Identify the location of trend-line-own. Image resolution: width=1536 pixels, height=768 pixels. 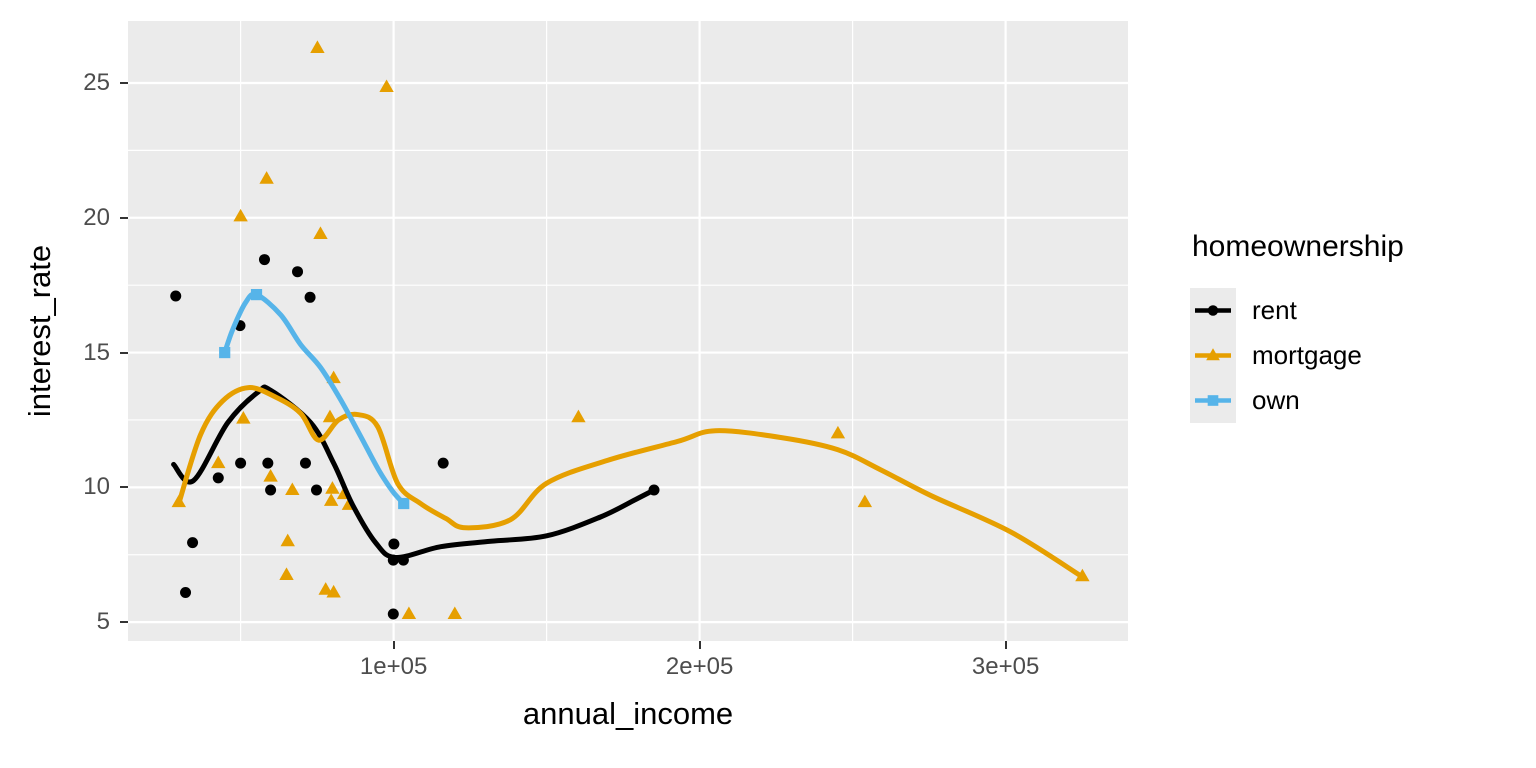
(314, 399).